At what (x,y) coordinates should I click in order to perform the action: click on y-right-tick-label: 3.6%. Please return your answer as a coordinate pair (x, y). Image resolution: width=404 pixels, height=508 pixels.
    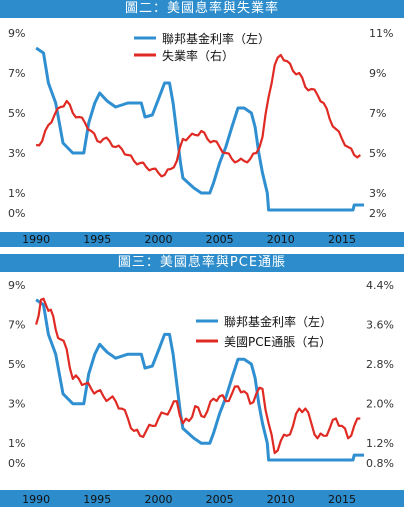
    Looking at the image, I should click on (380, 325).